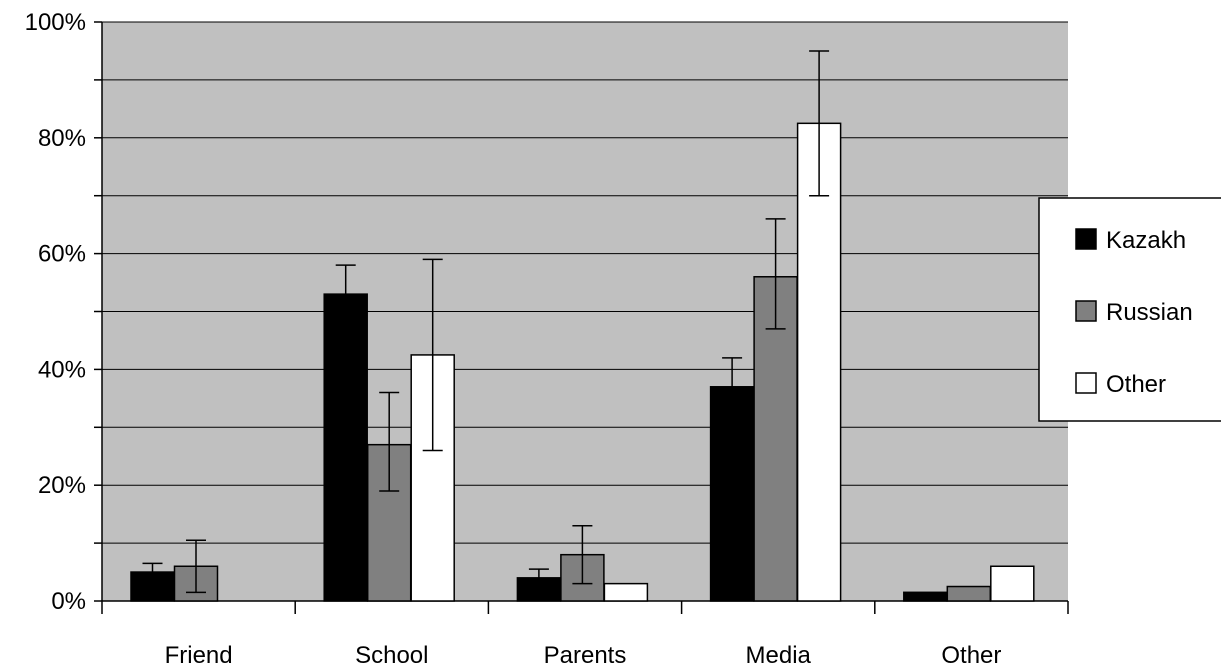  I want to click on legend-box, so click(1129, 309).